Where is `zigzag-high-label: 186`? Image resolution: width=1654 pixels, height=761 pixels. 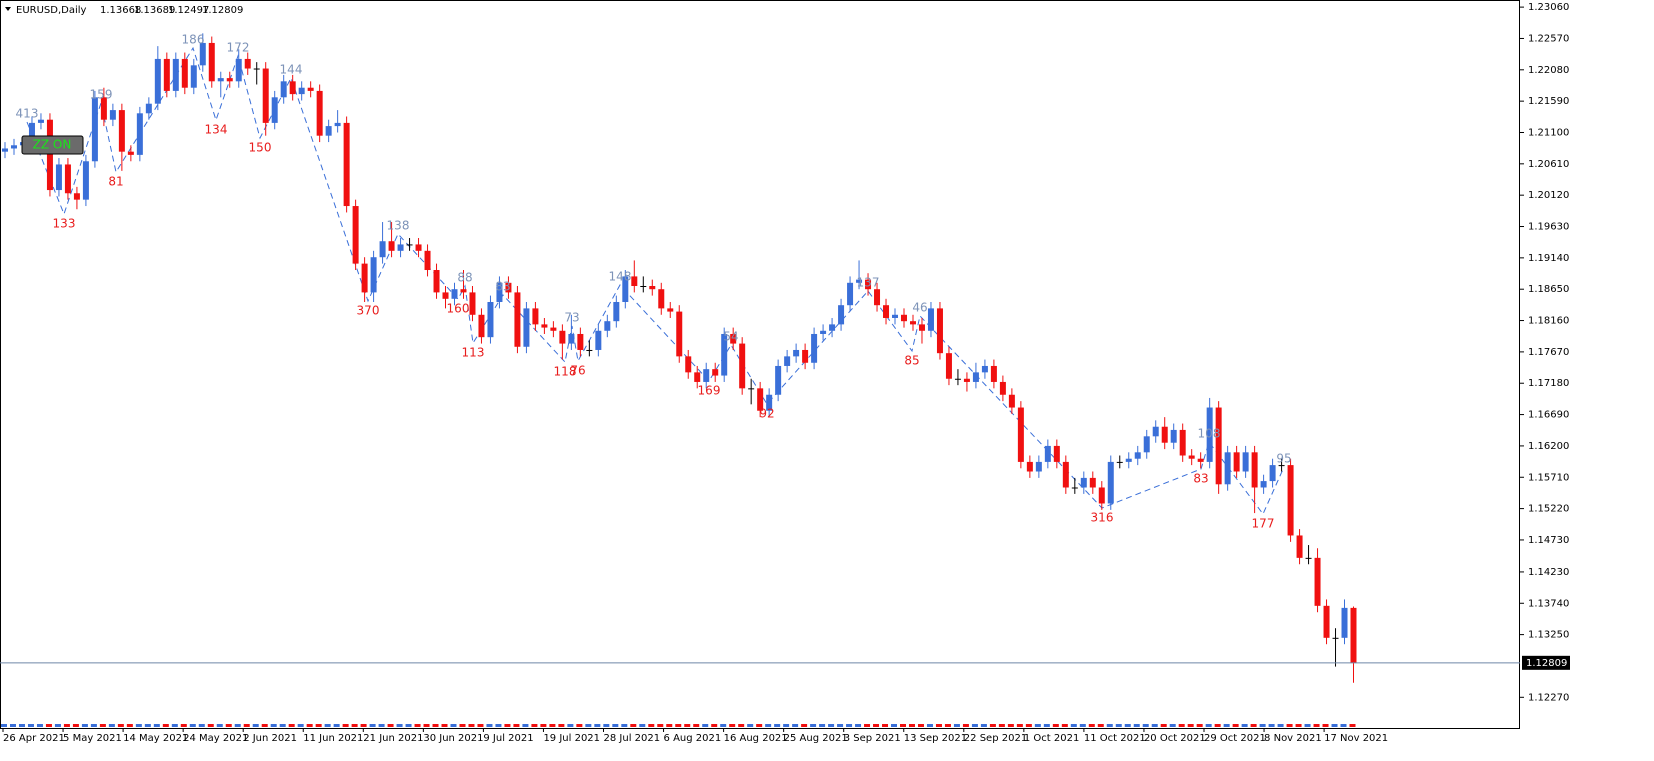
zigzag-high-label: 186 is located at coordinates (193, 40).